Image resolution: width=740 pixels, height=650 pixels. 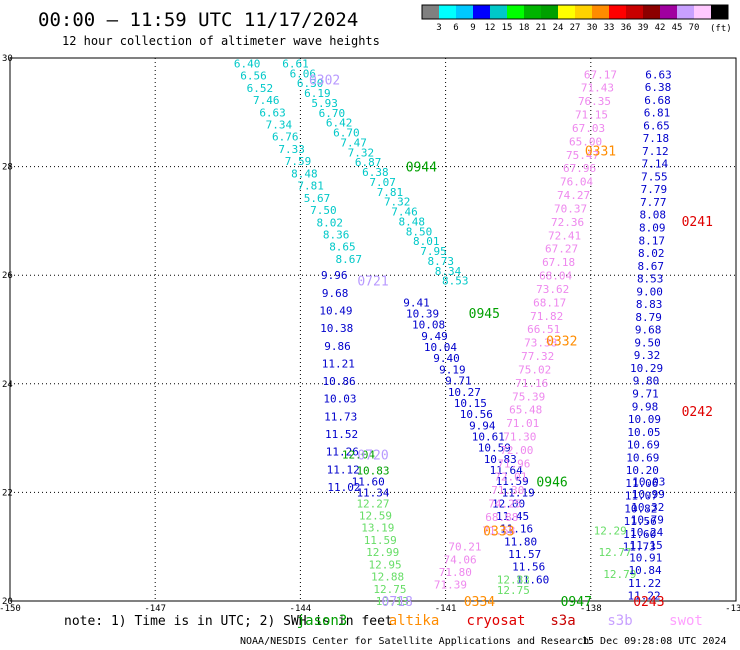 I want to click on wave-height-value: 11.16, so click(x=516, y=529).